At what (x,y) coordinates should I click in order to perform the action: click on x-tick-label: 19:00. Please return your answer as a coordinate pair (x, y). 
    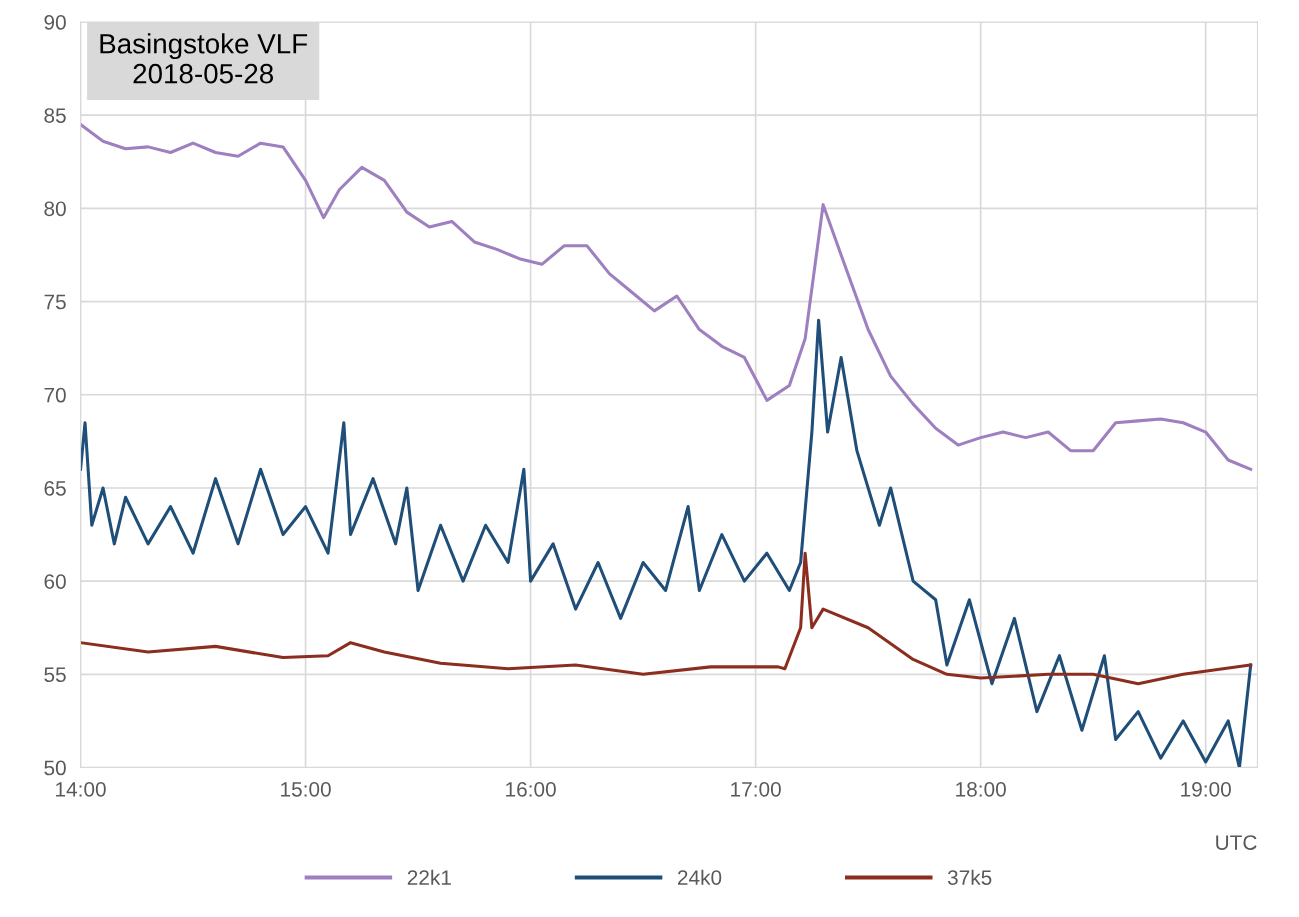
    Looking at the image, I should click on (1206, 789).